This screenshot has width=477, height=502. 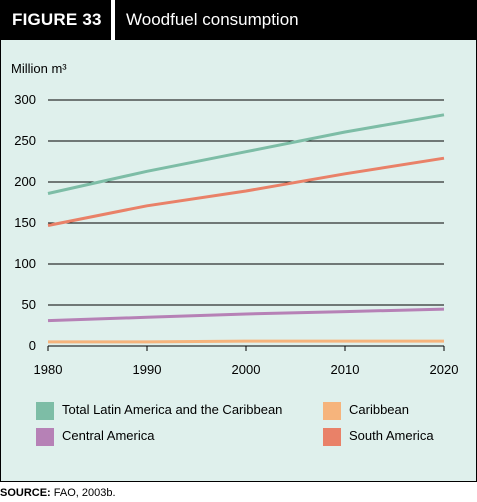 What do you see at coordinates (246, 369) in the screenshot?
I see `x-tick-label-2000: 2000` at bounding box center [246, 369].